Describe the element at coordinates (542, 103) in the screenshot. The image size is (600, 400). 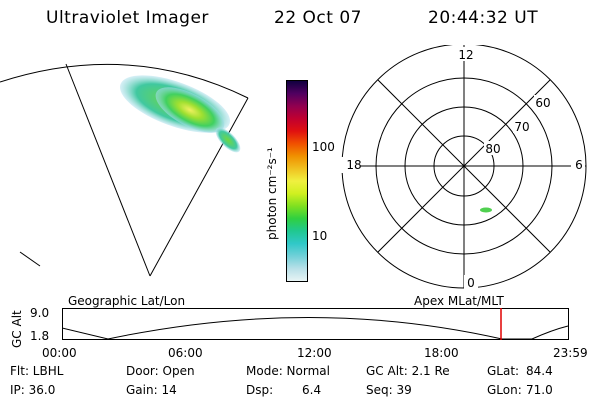
I see `lat-label-60: 60` at that location.